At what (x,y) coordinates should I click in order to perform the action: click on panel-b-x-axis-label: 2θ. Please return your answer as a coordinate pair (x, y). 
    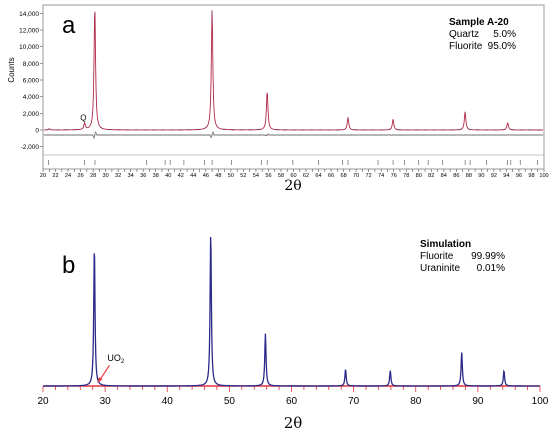
    Looking at the image, I should click on (293, 423).